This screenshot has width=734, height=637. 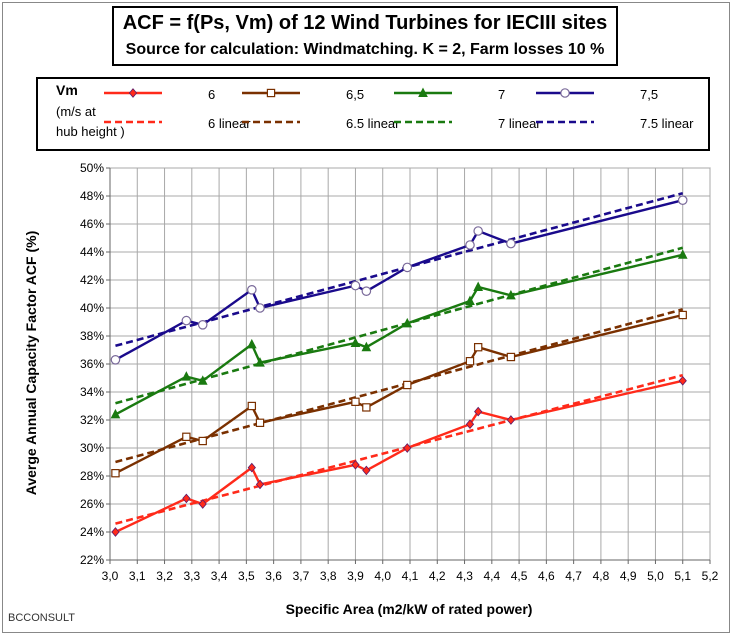 I want to click on y-tick-label: 44%, so click(x=92, y=252).